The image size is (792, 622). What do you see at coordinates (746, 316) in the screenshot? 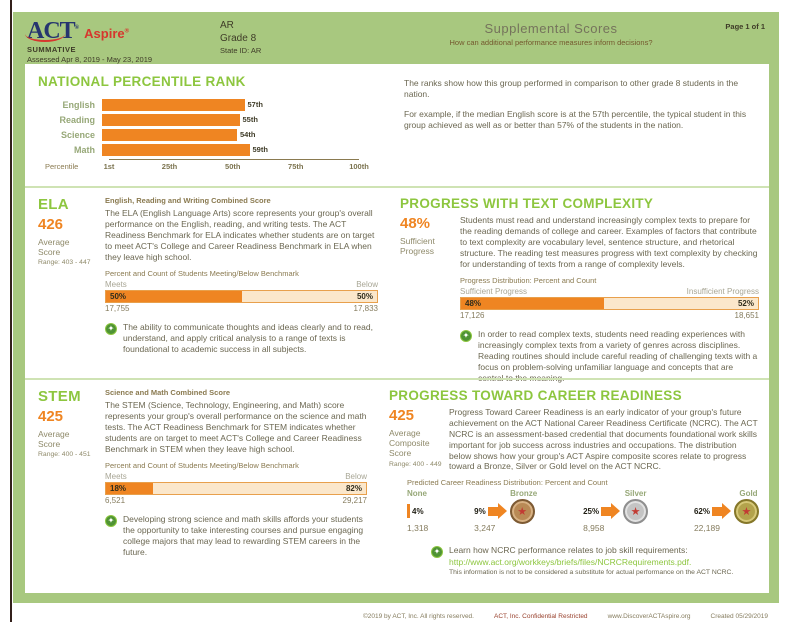
I see `insufficient-count: 18,651` at bounding box center [746, 316].